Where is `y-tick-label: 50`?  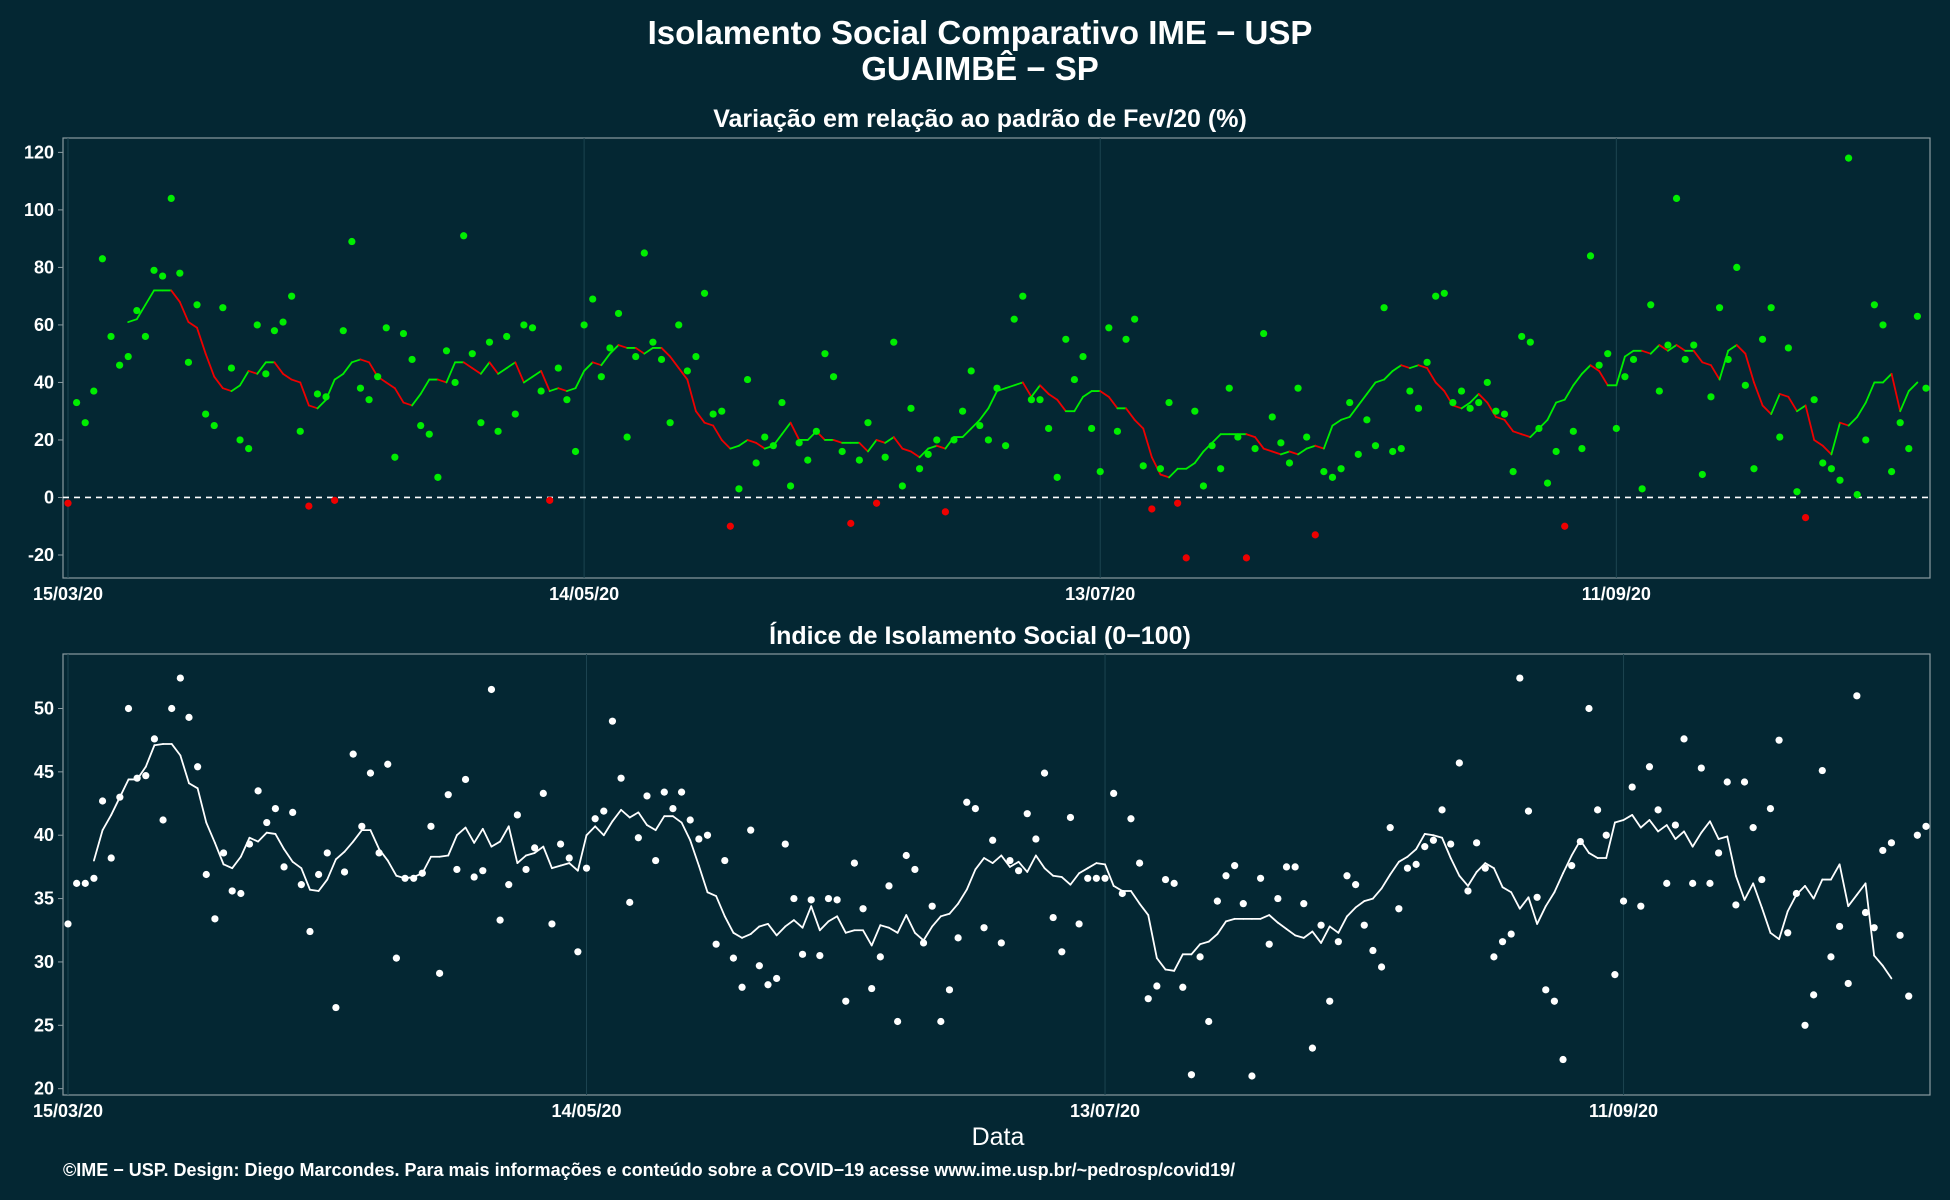
y-tick-label: 50 is located at coordinates (44, 708).